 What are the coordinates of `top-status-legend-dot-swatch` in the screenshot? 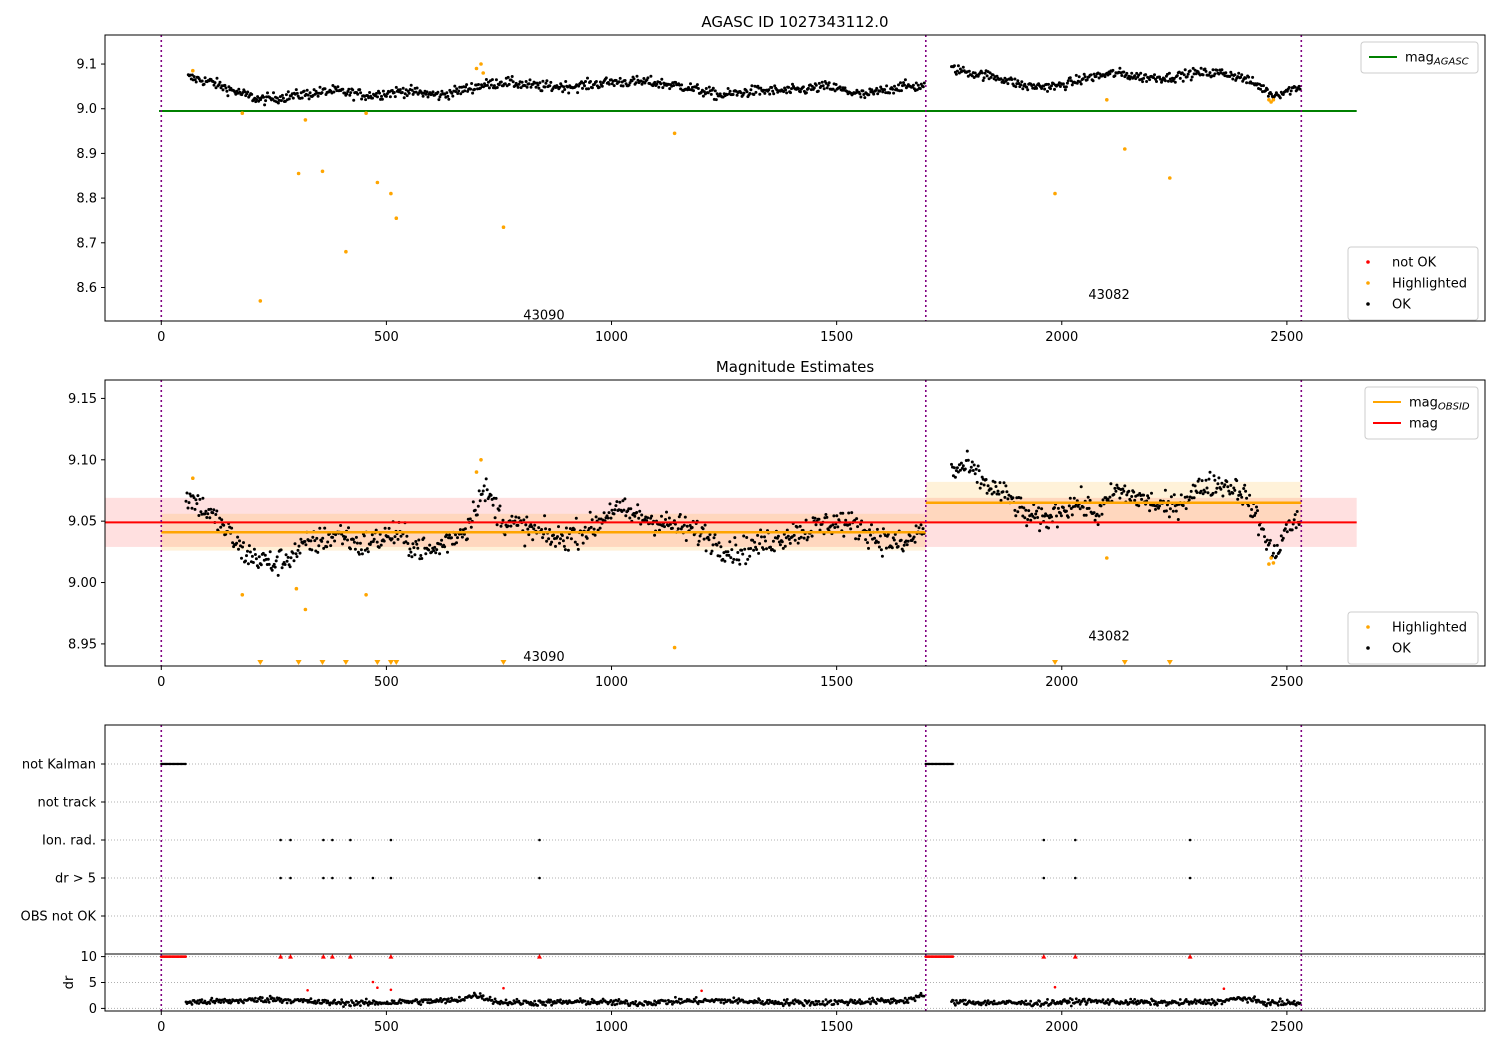 It's located at (1368, 262).